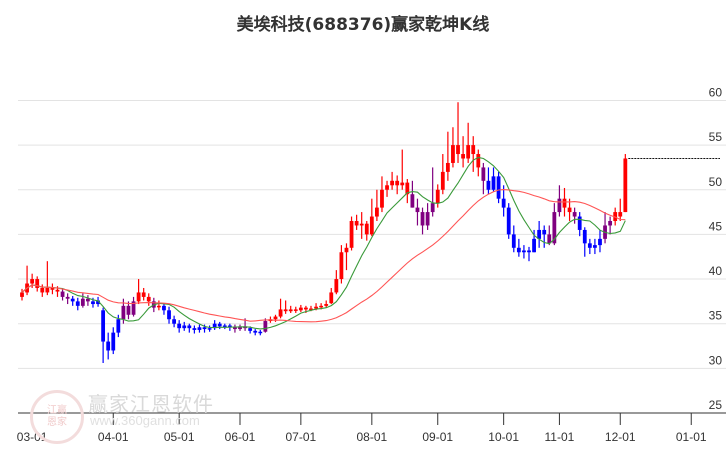 This screenshot has height=450, width=726. I want to click on x-tick-label: 07-01, so click(300, 437).